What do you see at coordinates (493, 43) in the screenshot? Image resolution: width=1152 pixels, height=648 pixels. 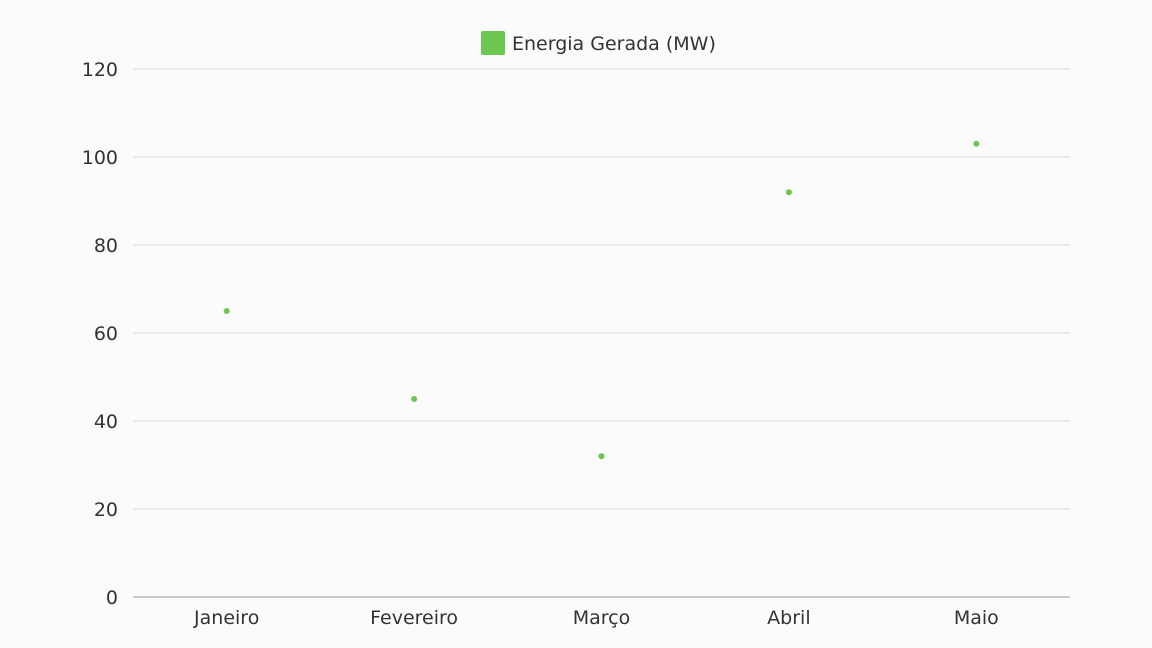 I see `legend-swatch` at bounding box center [493, 43].